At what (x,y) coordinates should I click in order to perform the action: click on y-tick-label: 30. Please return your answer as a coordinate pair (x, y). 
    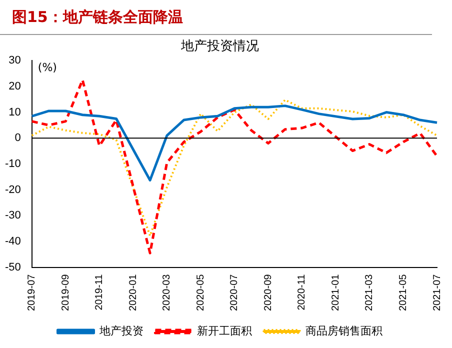
    Looking at the image, I should click on (14, 60).